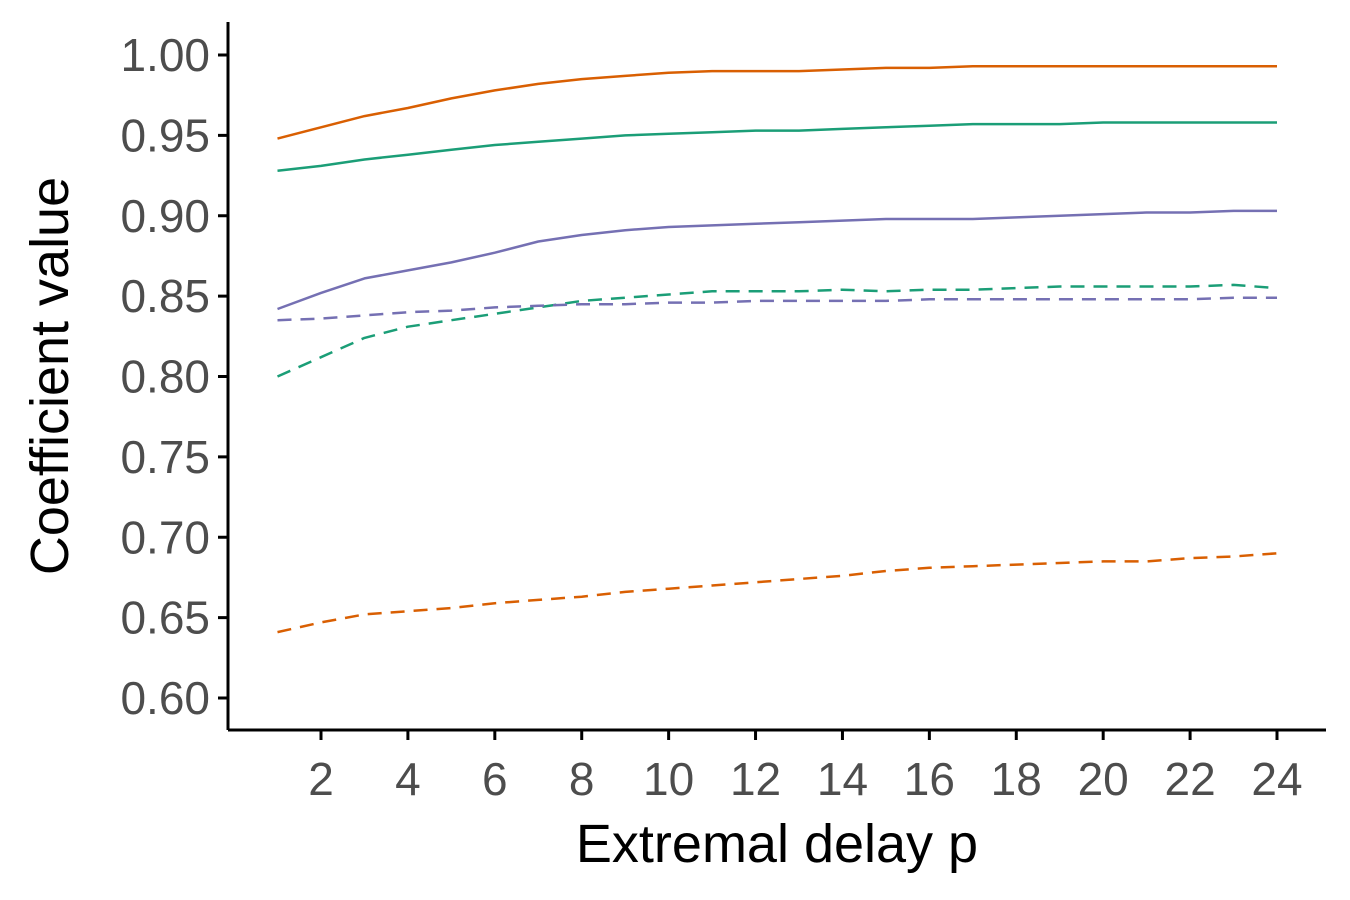 This screenshot has height=900, width=1350. I want to click on y-tick-label: 0.60, so click(165, 698).